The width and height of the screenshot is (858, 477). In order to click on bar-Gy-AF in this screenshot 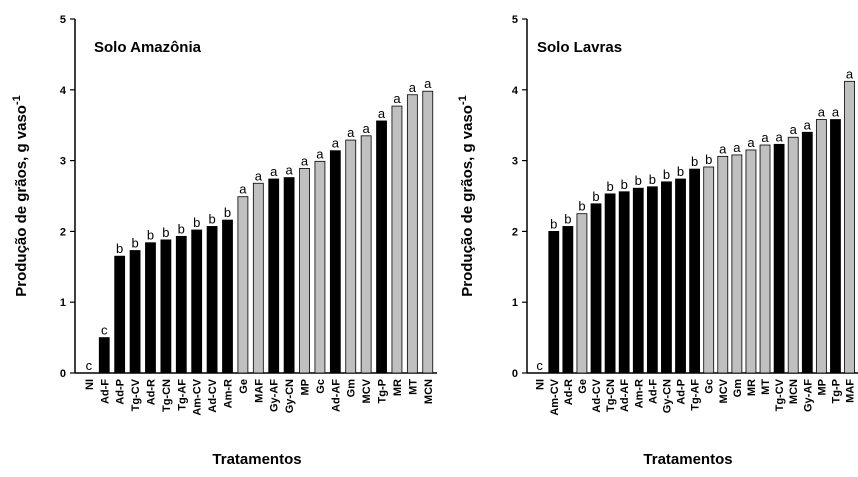, I will do `click(807, 252)`.